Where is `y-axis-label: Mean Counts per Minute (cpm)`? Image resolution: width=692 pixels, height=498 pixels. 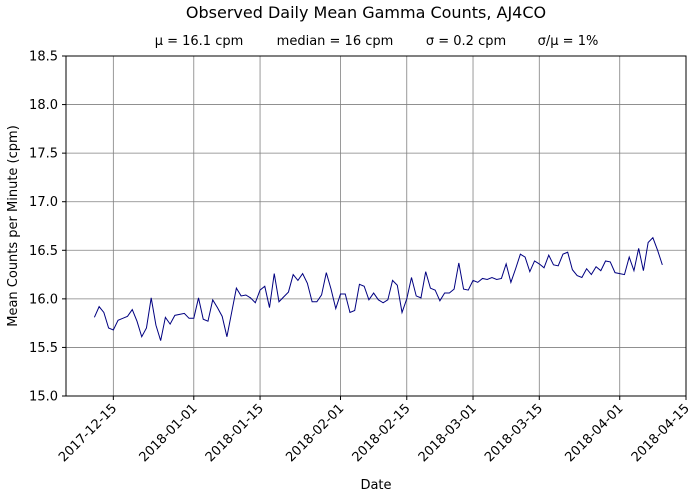
y-axis-label: Mean Counts per Minute (cpm) is located at coordinates (13, 226).